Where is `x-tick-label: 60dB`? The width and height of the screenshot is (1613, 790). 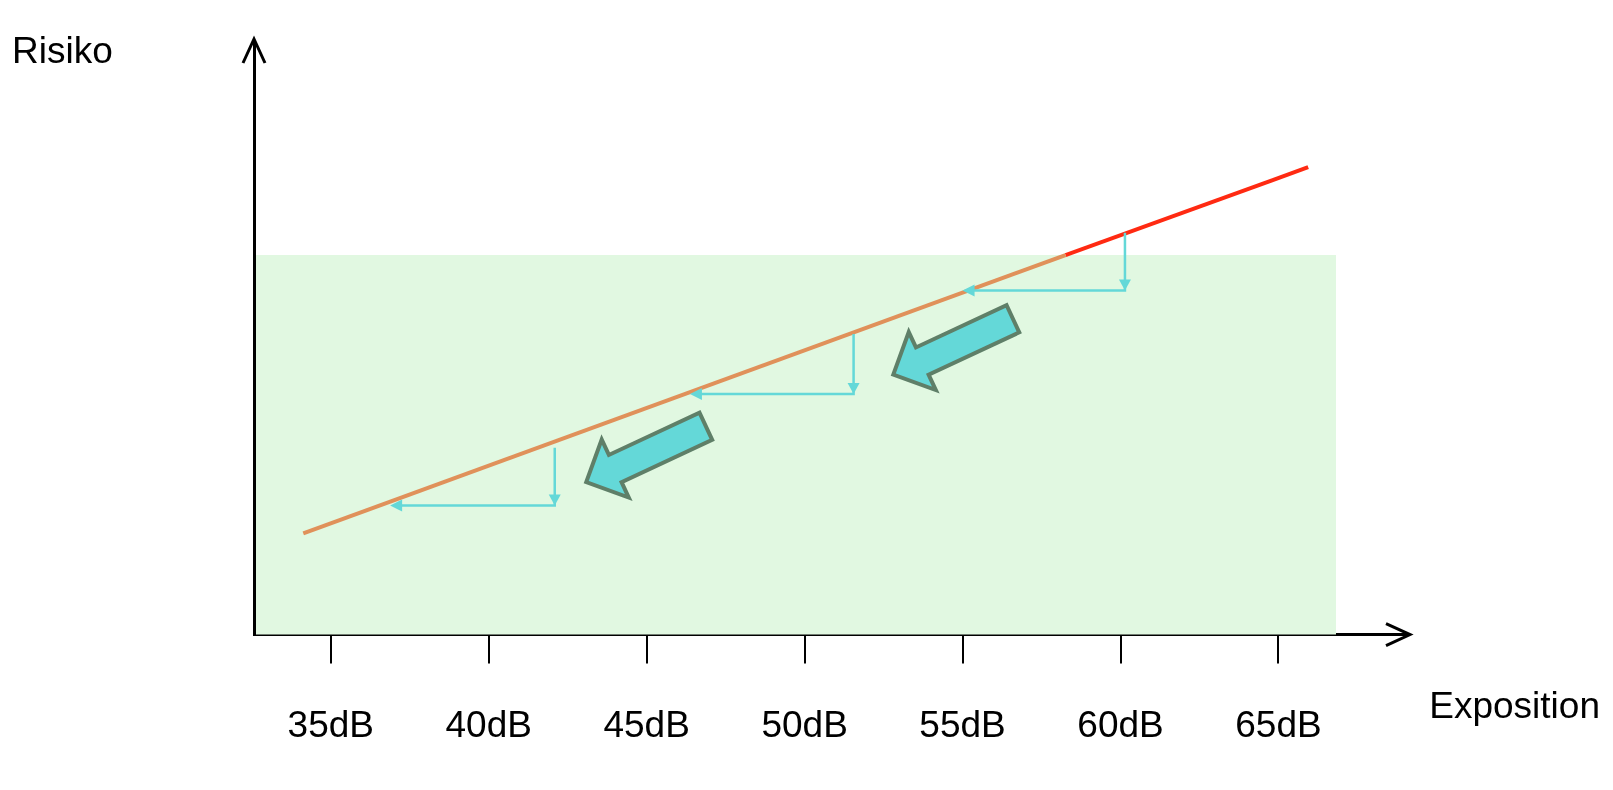 x-tick-label: 60dB is located at coordinates (1120, 724).